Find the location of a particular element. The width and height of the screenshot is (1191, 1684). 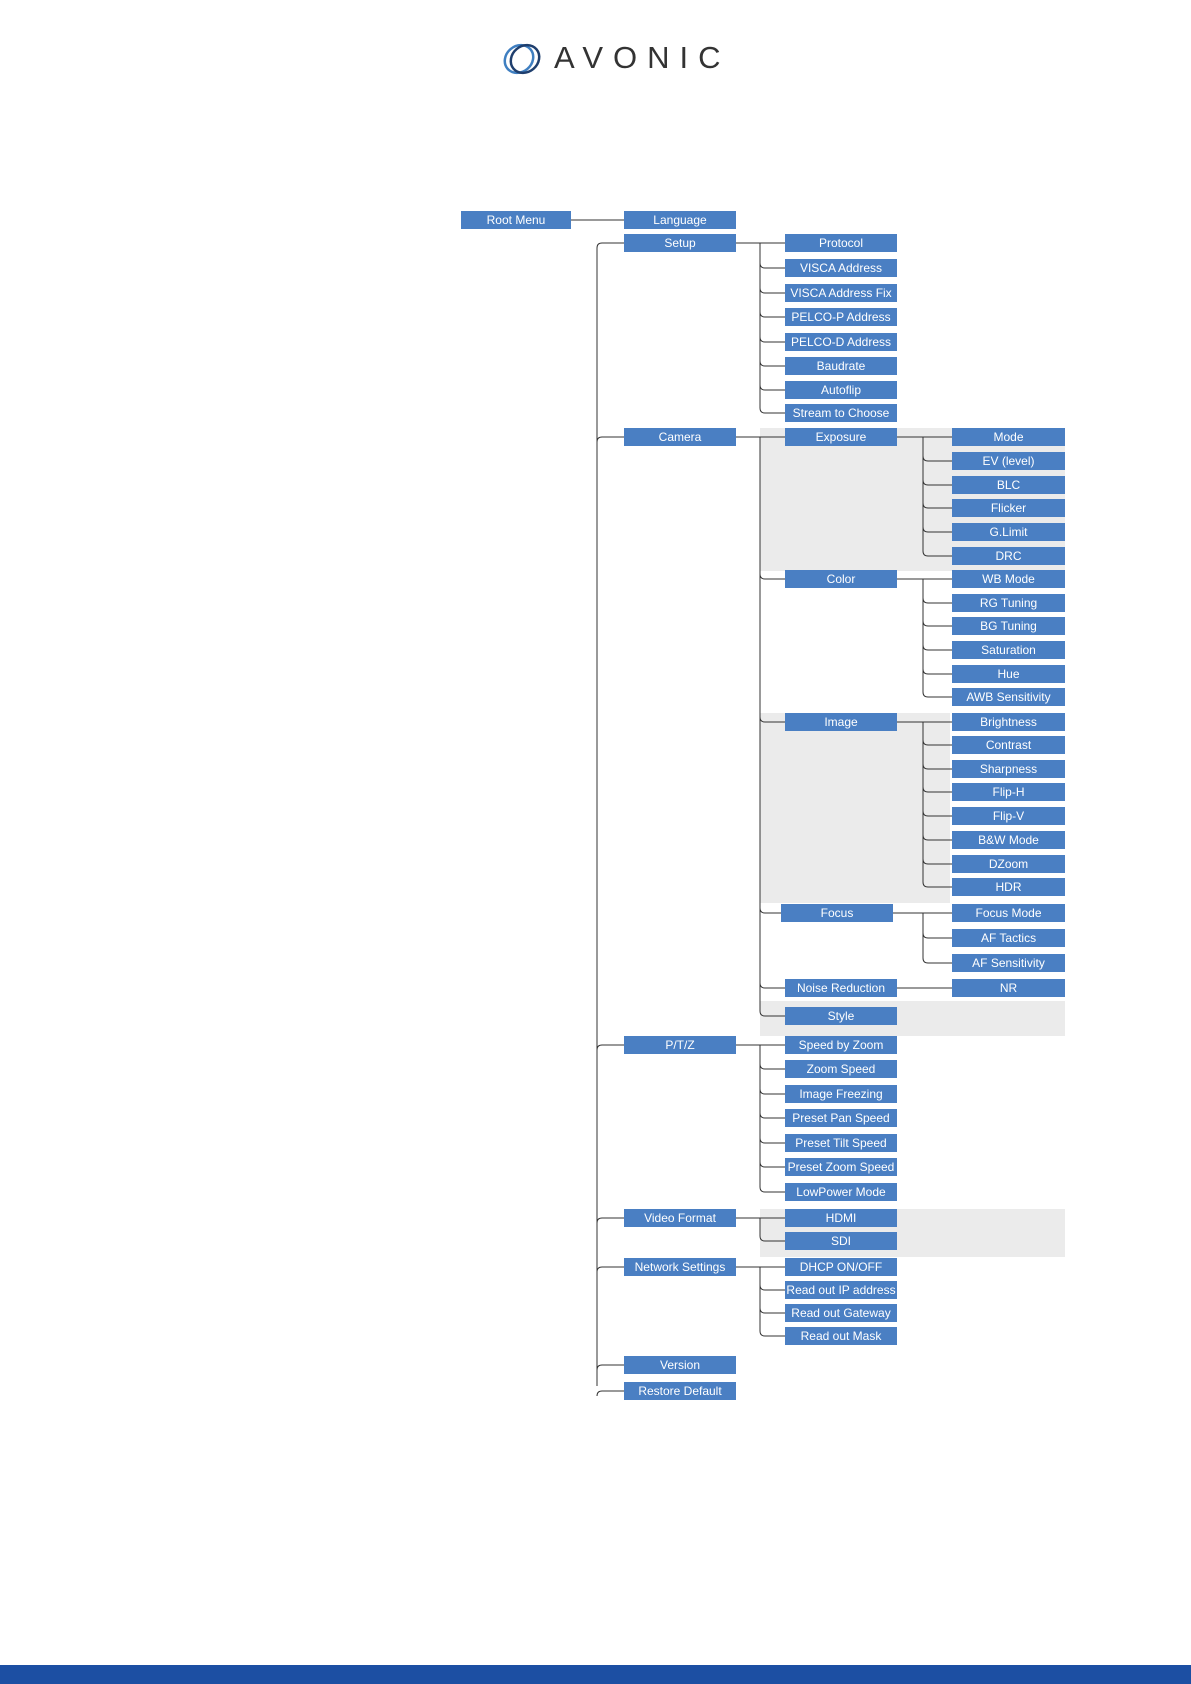

avonic-logo: AVONIC is located at coordinates (611, 59).